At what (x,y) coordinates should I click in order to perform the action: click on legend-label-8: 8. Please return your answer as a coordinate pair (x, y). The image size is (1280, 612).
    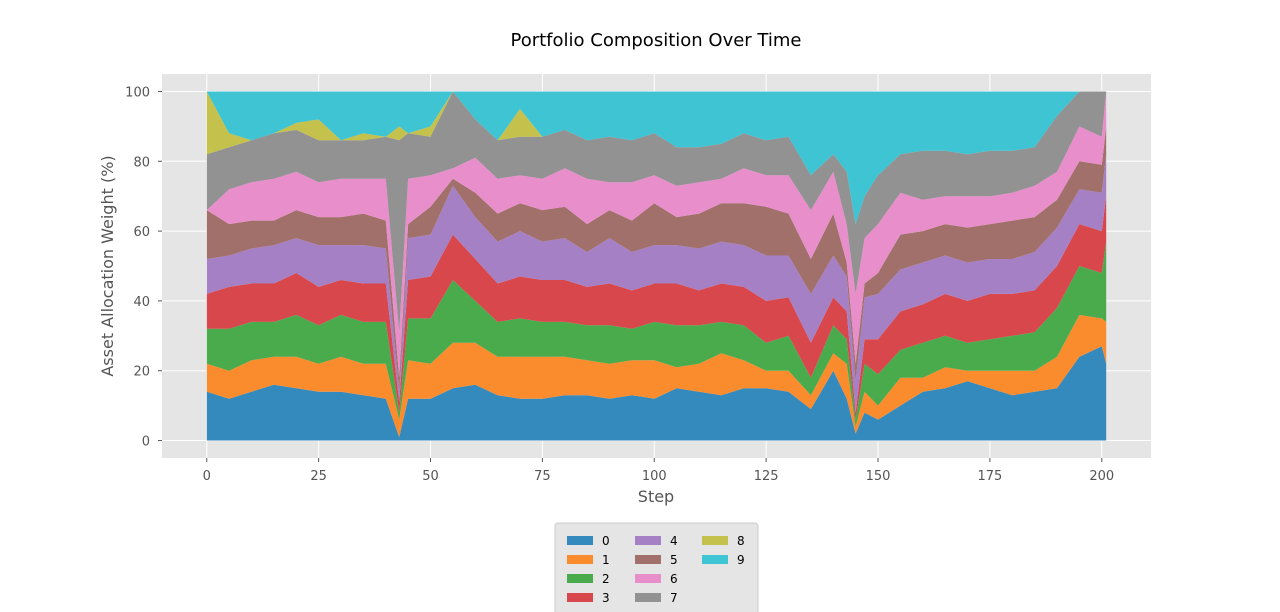
    Looking at the image, I should click on (741, 541).